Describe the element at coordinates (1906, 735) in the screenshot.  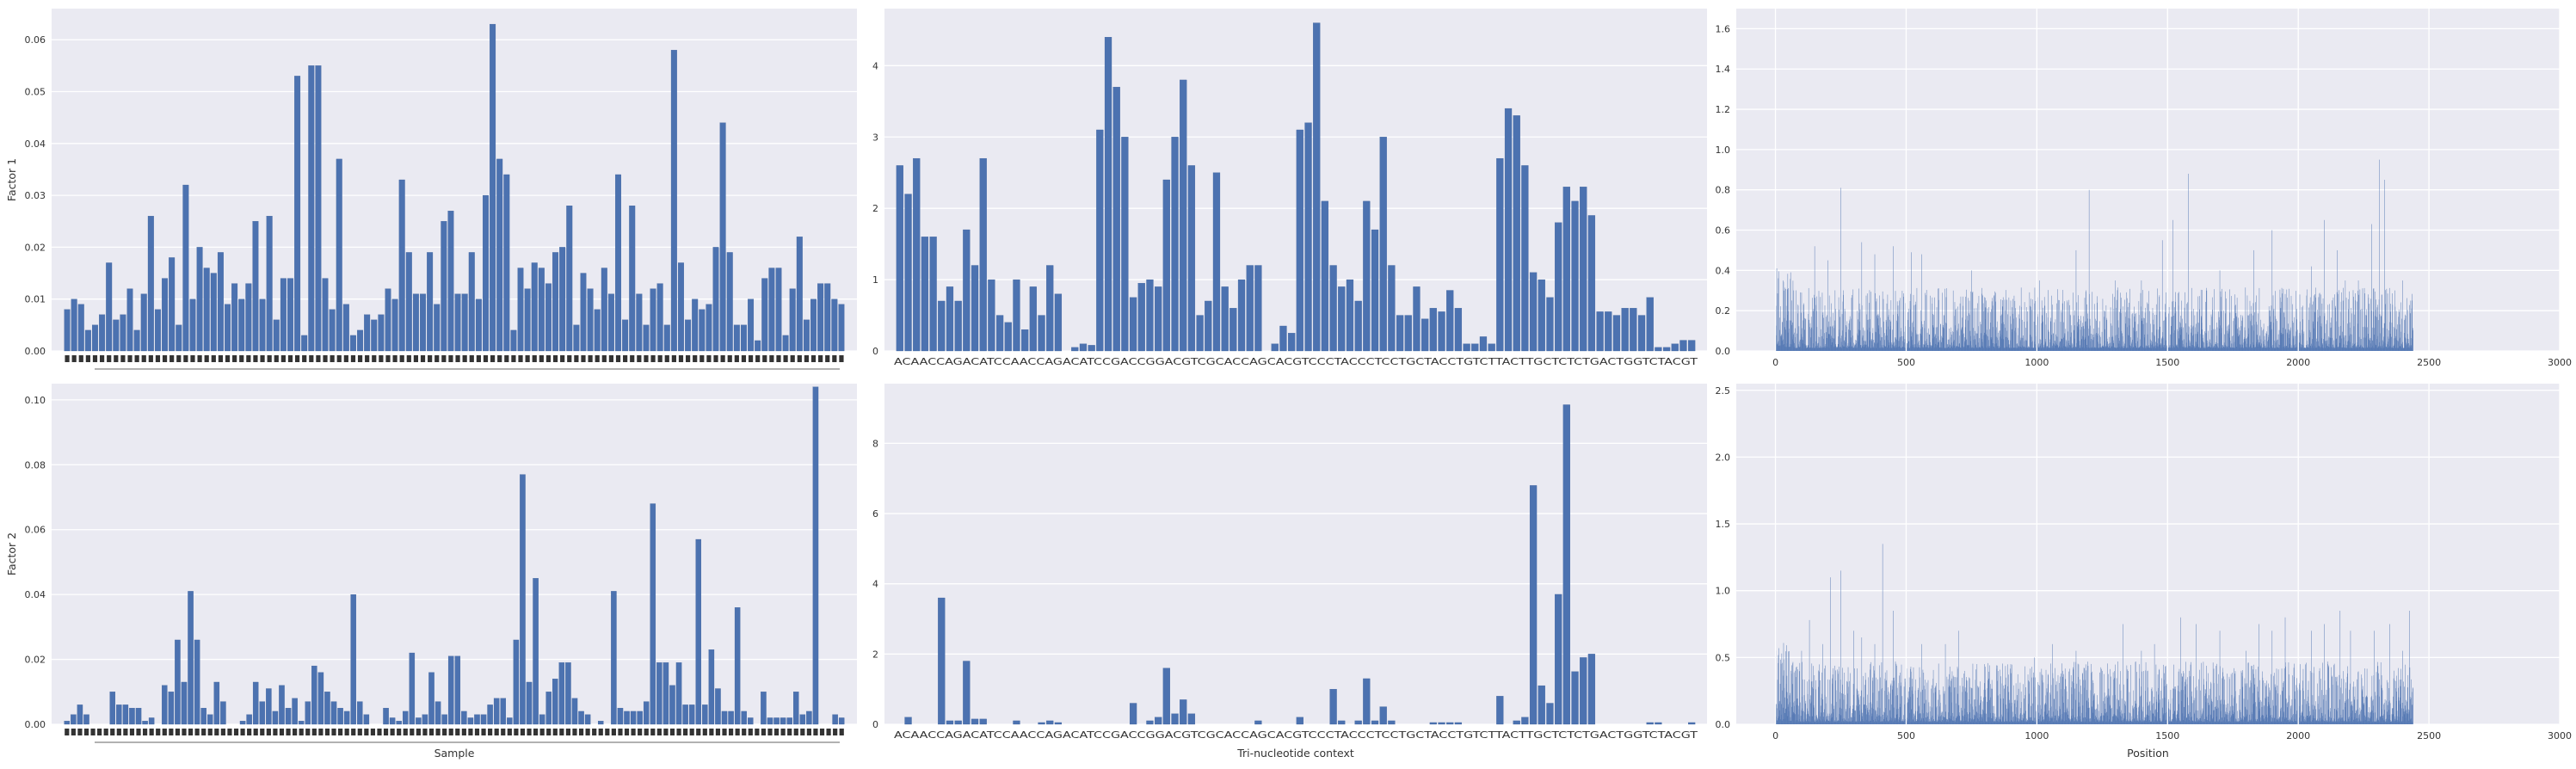
I see `x-tick-label: 500` at that location.